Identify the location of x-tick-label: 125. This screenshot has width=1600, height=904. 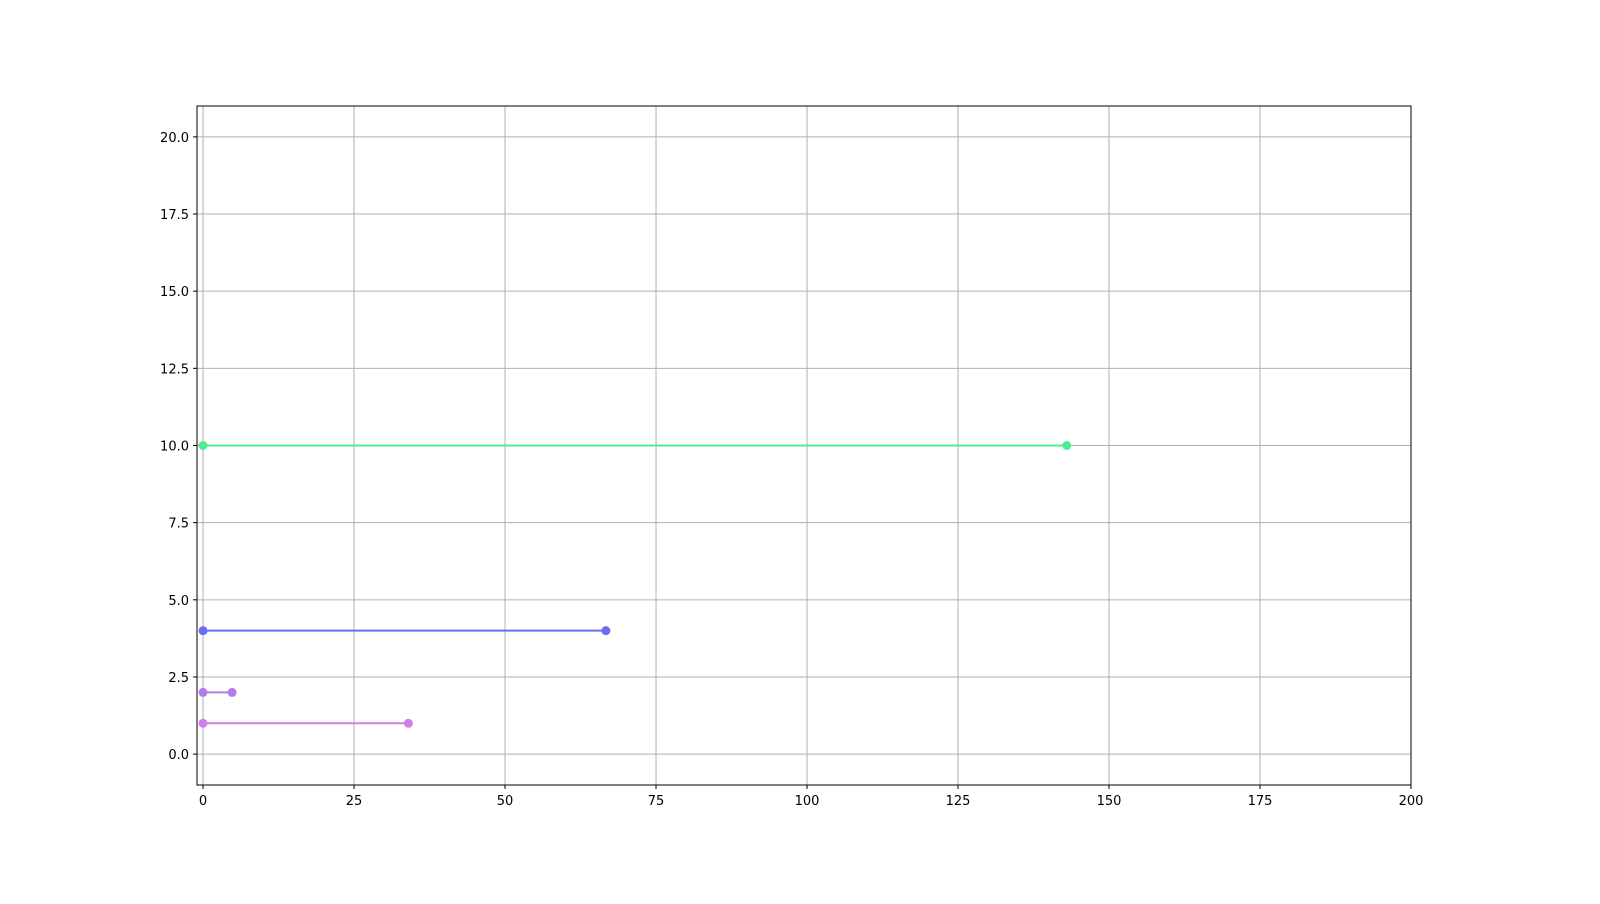
(958, 801).